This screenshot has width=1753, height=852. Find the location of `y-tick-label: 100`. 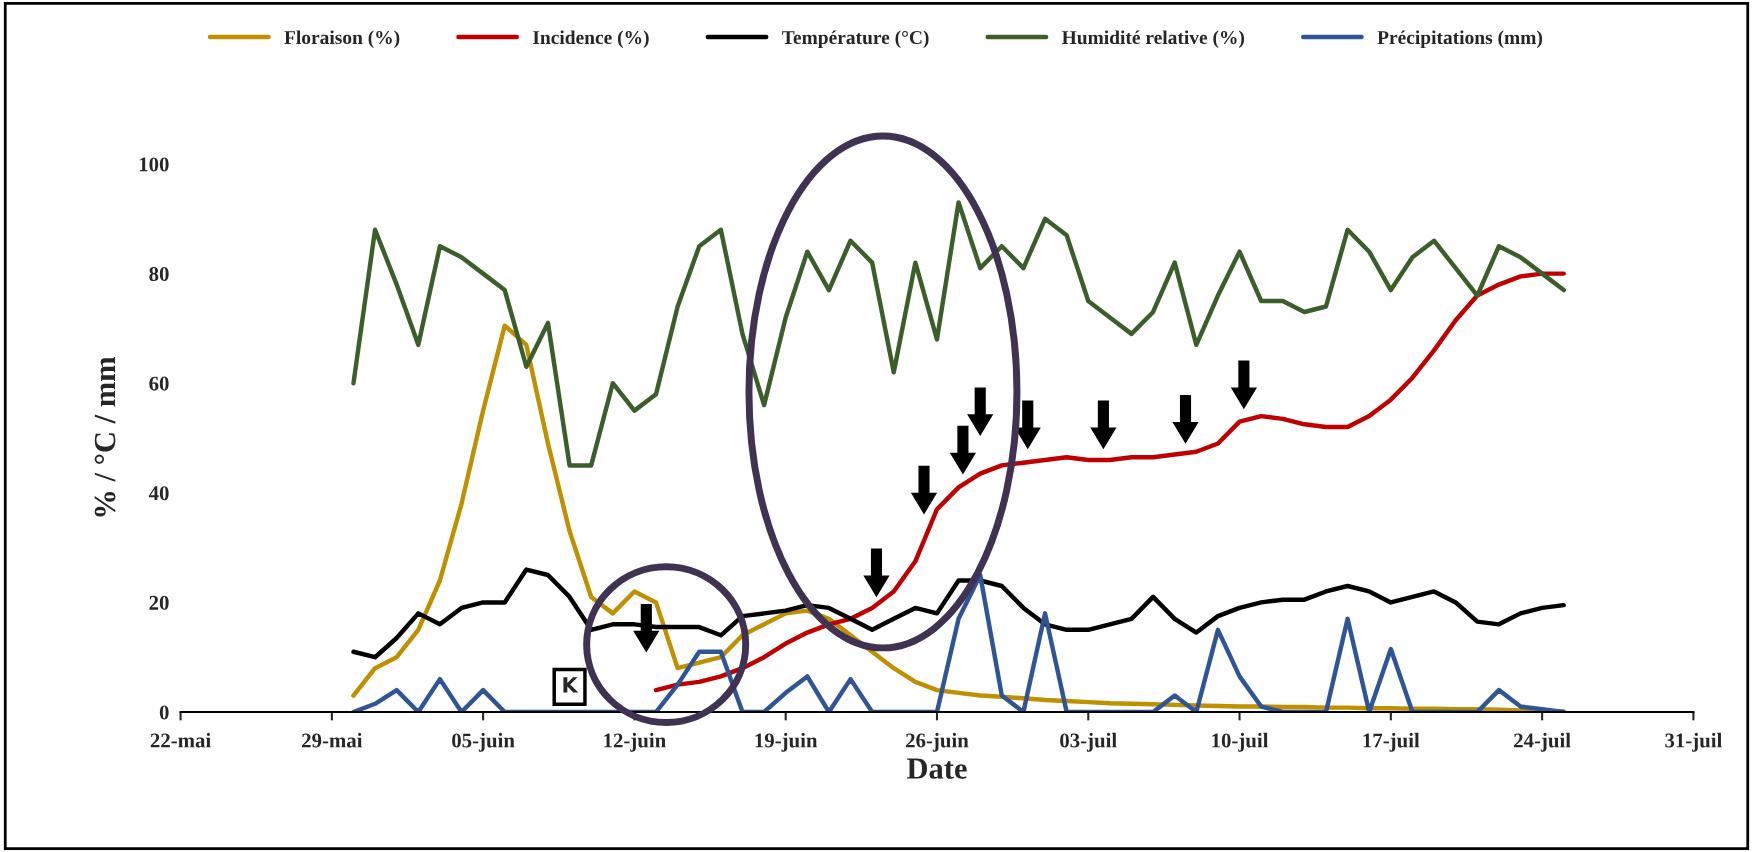

y-tick-label: 100 is located at coordinates (154, 164).